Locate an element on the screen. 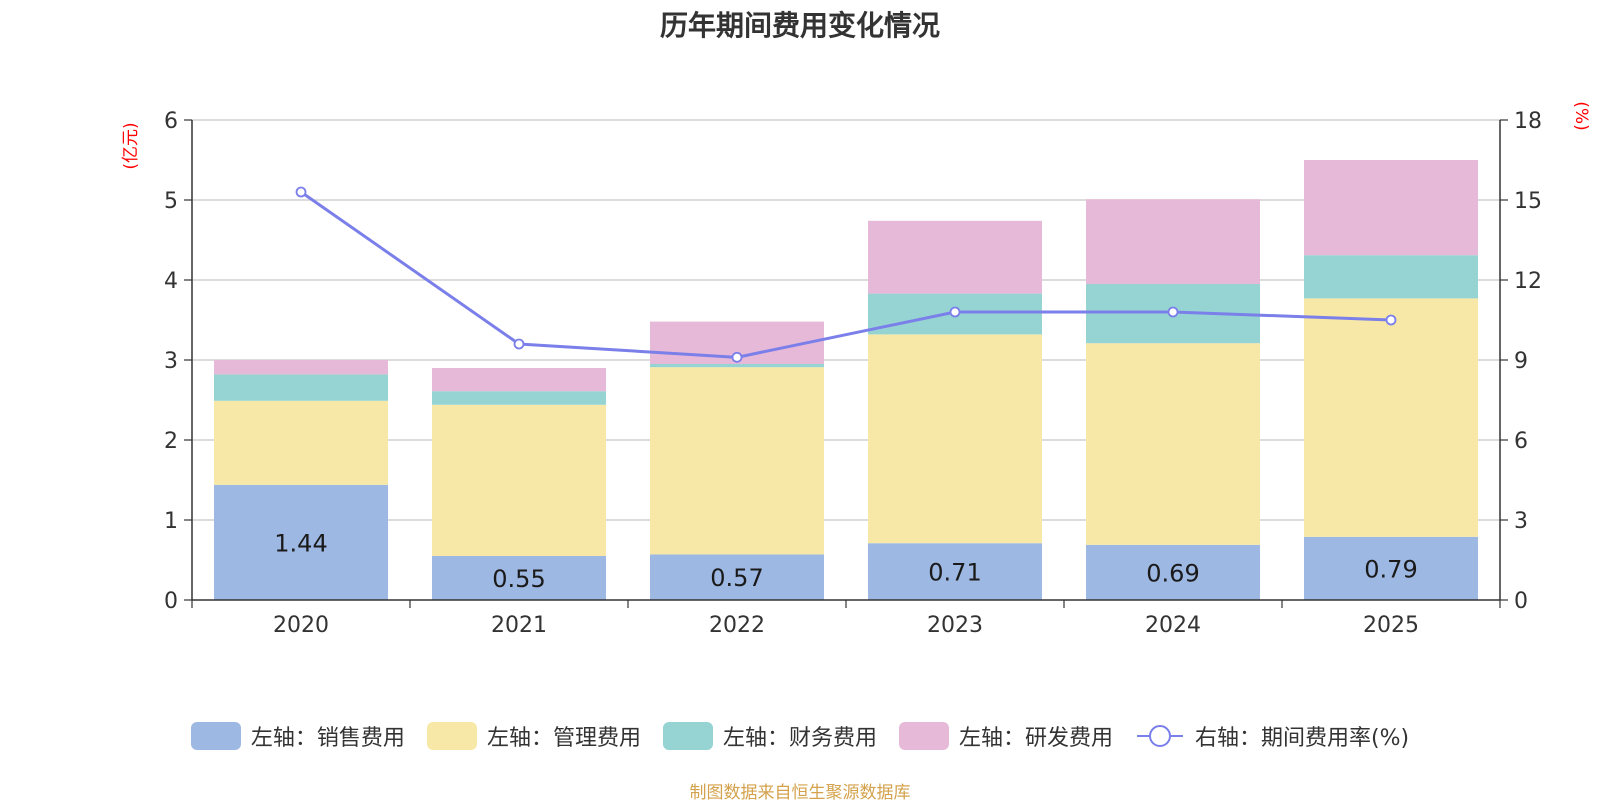  bar-rd-2021 is located at coordinates (519, 380).